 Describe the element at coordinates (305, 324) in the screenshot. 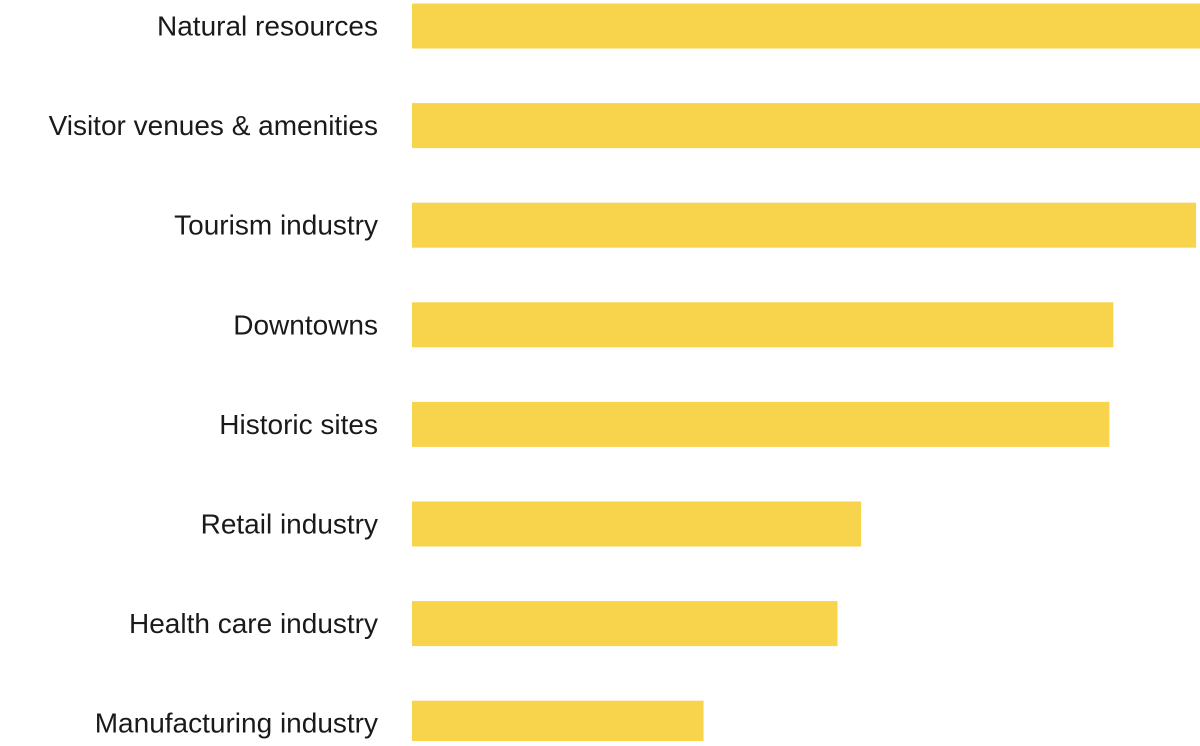

I see `category-label-3: Downtowns` at that location.